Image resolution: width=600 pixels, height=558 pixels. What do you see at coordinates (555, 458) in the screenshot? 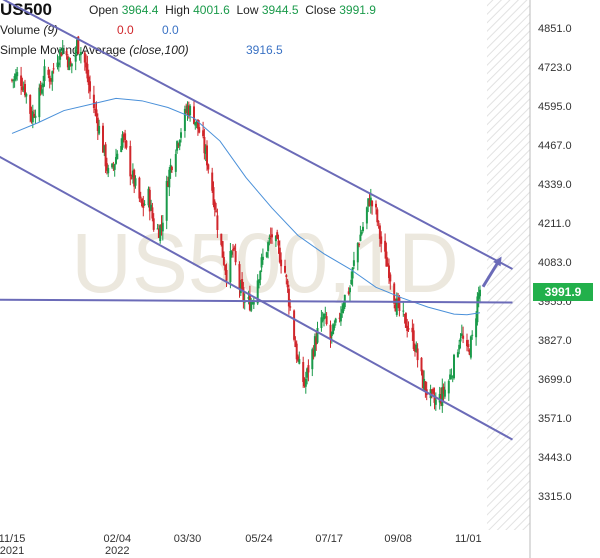
I see `y-tick-label: 3443.0` at bounding box center [555, 458].